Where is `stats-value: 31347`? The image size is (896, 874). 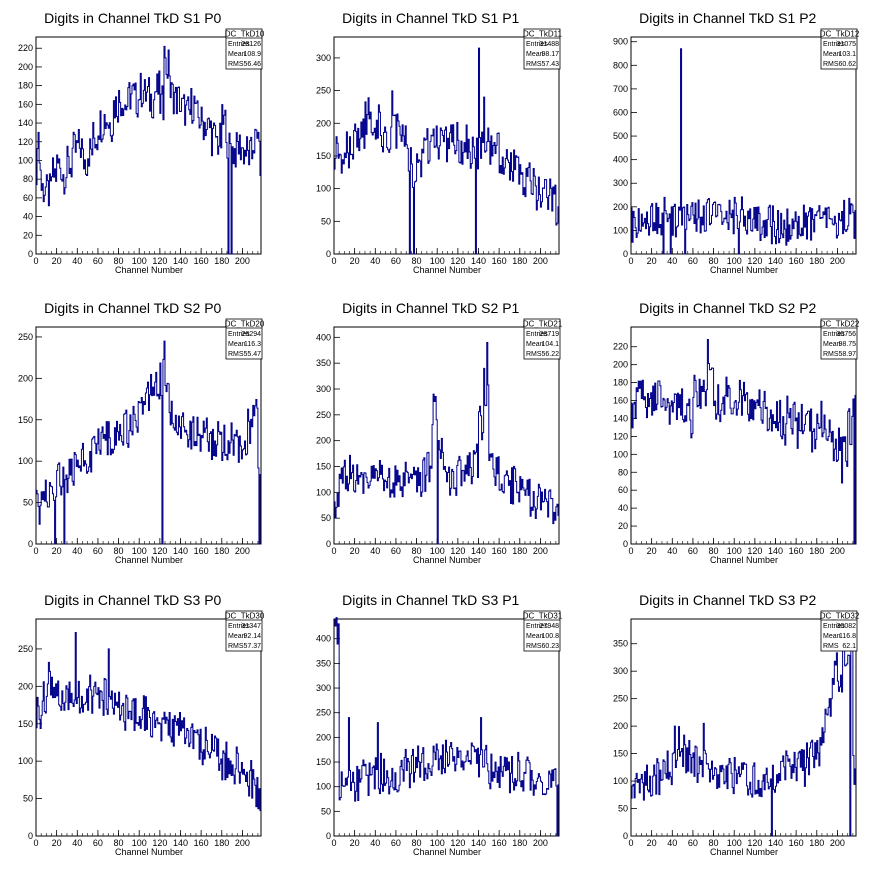 stats-value: 31347 is located at coordinates (252, 626).